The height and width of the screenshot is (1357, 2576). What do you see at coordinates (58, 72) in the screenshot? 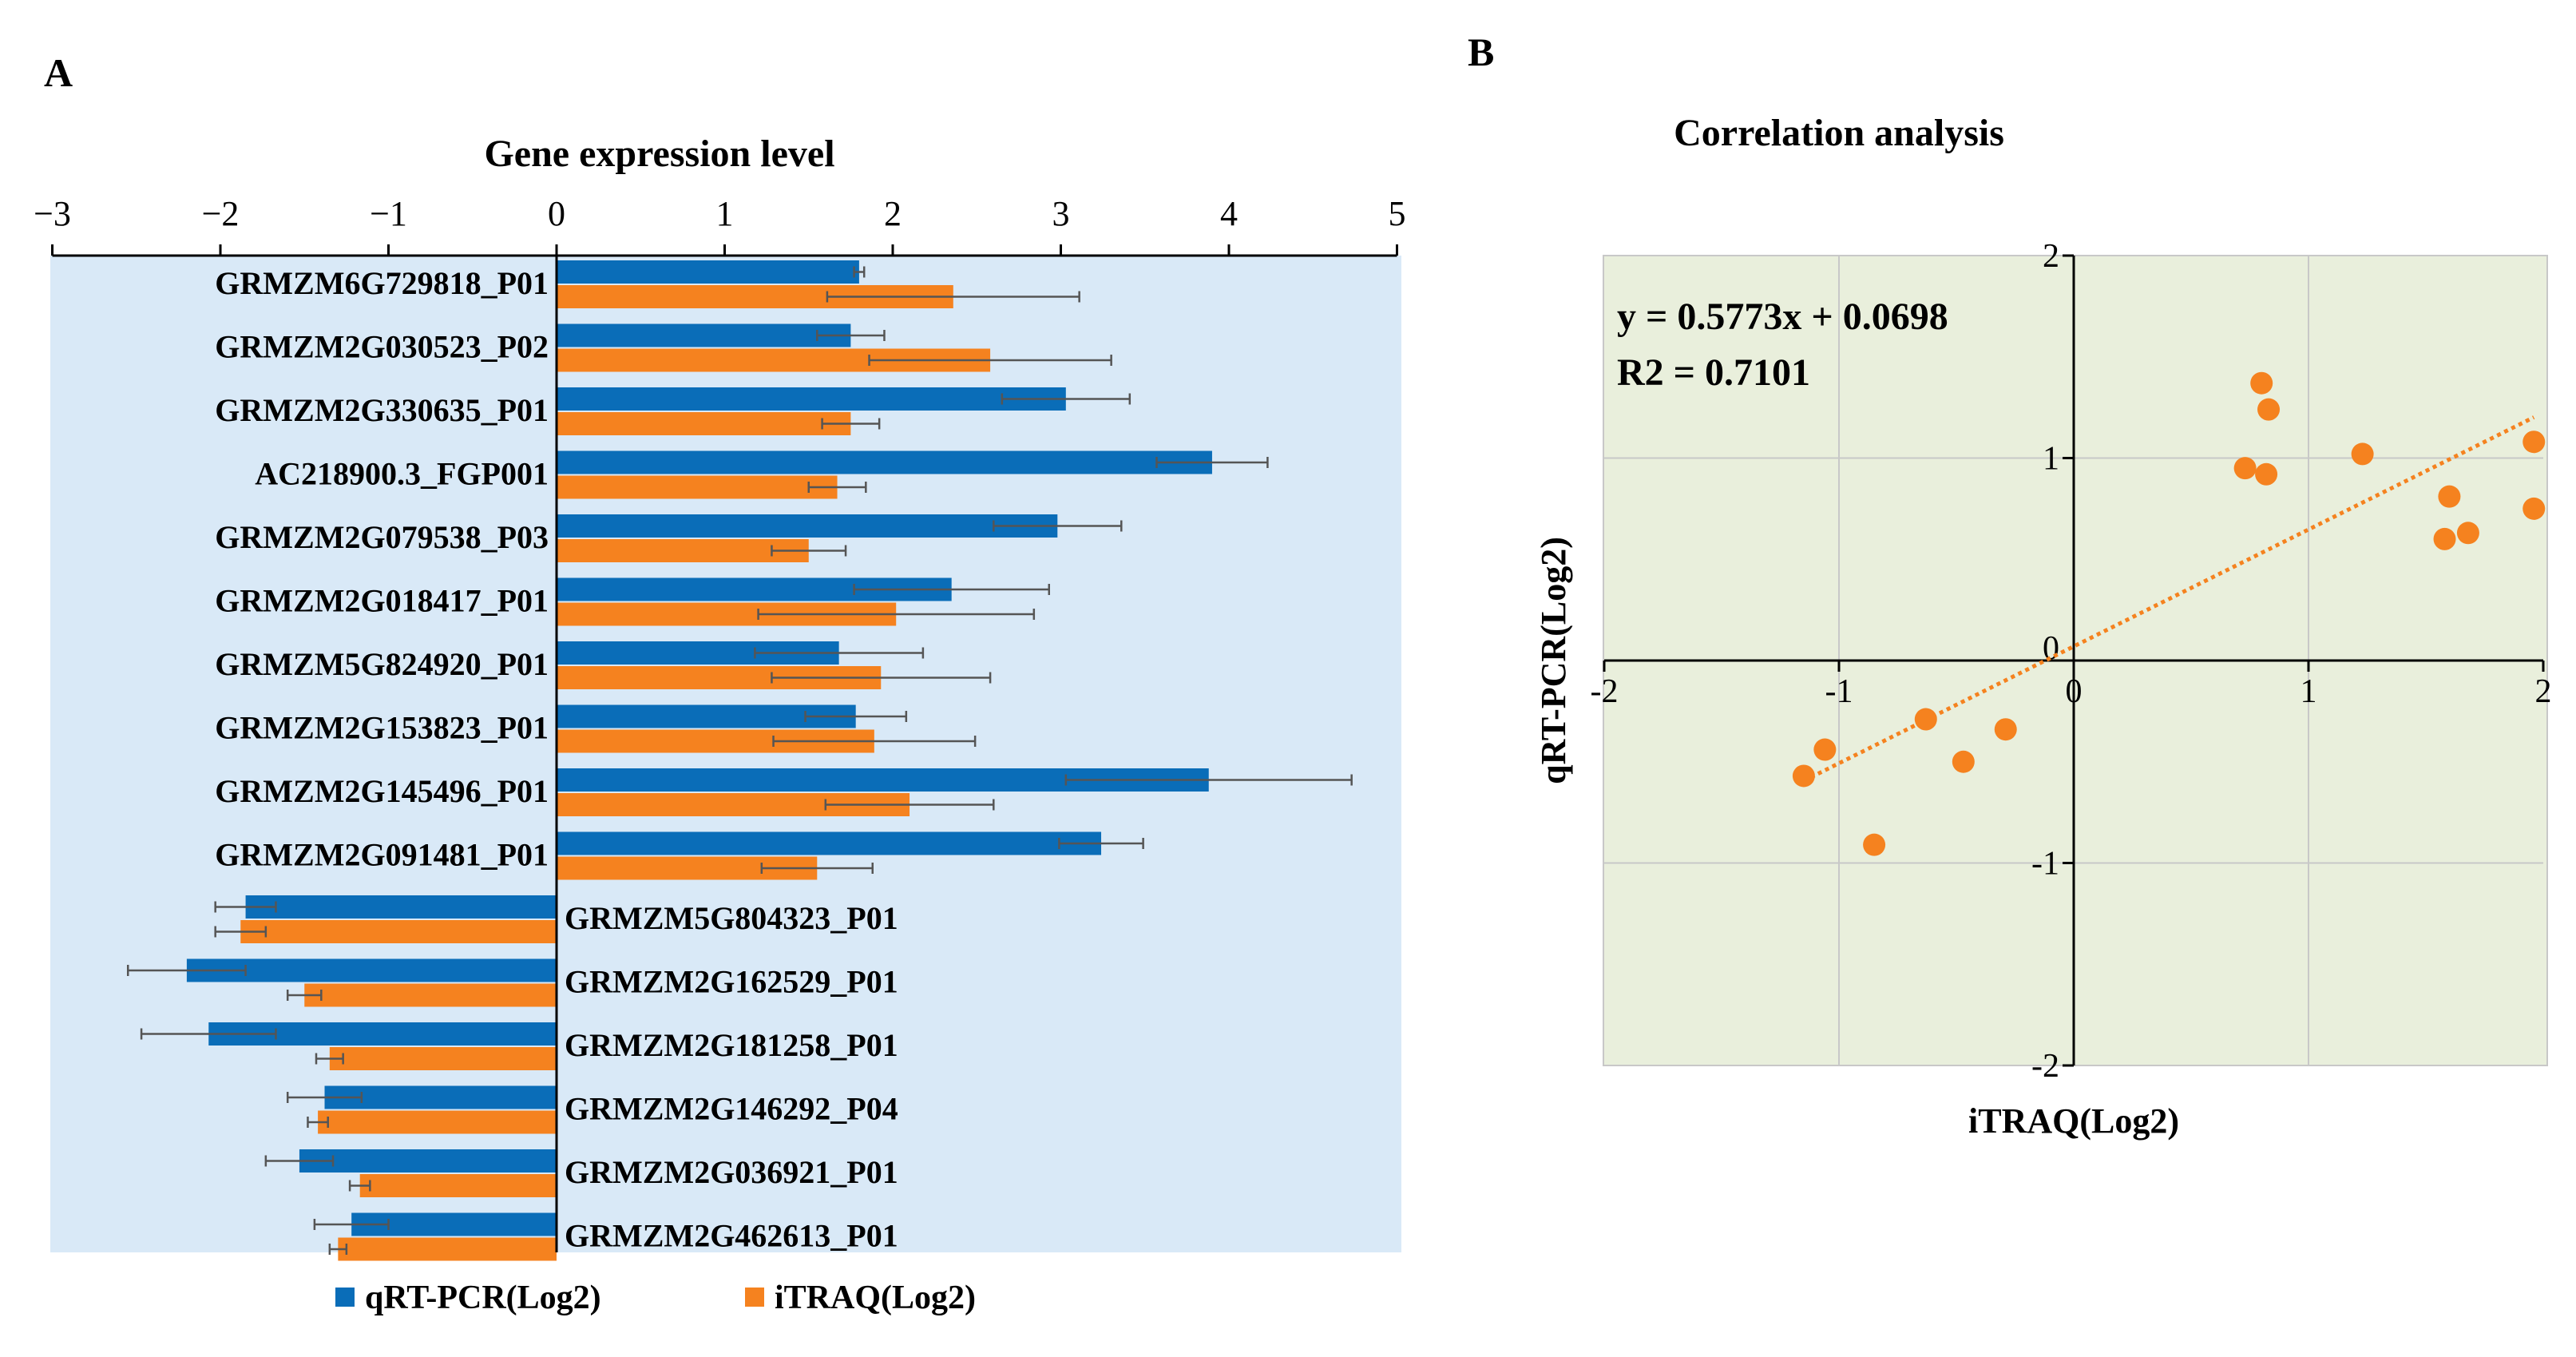
I see `panel-a-label: A` at bounding box center [58, 72].